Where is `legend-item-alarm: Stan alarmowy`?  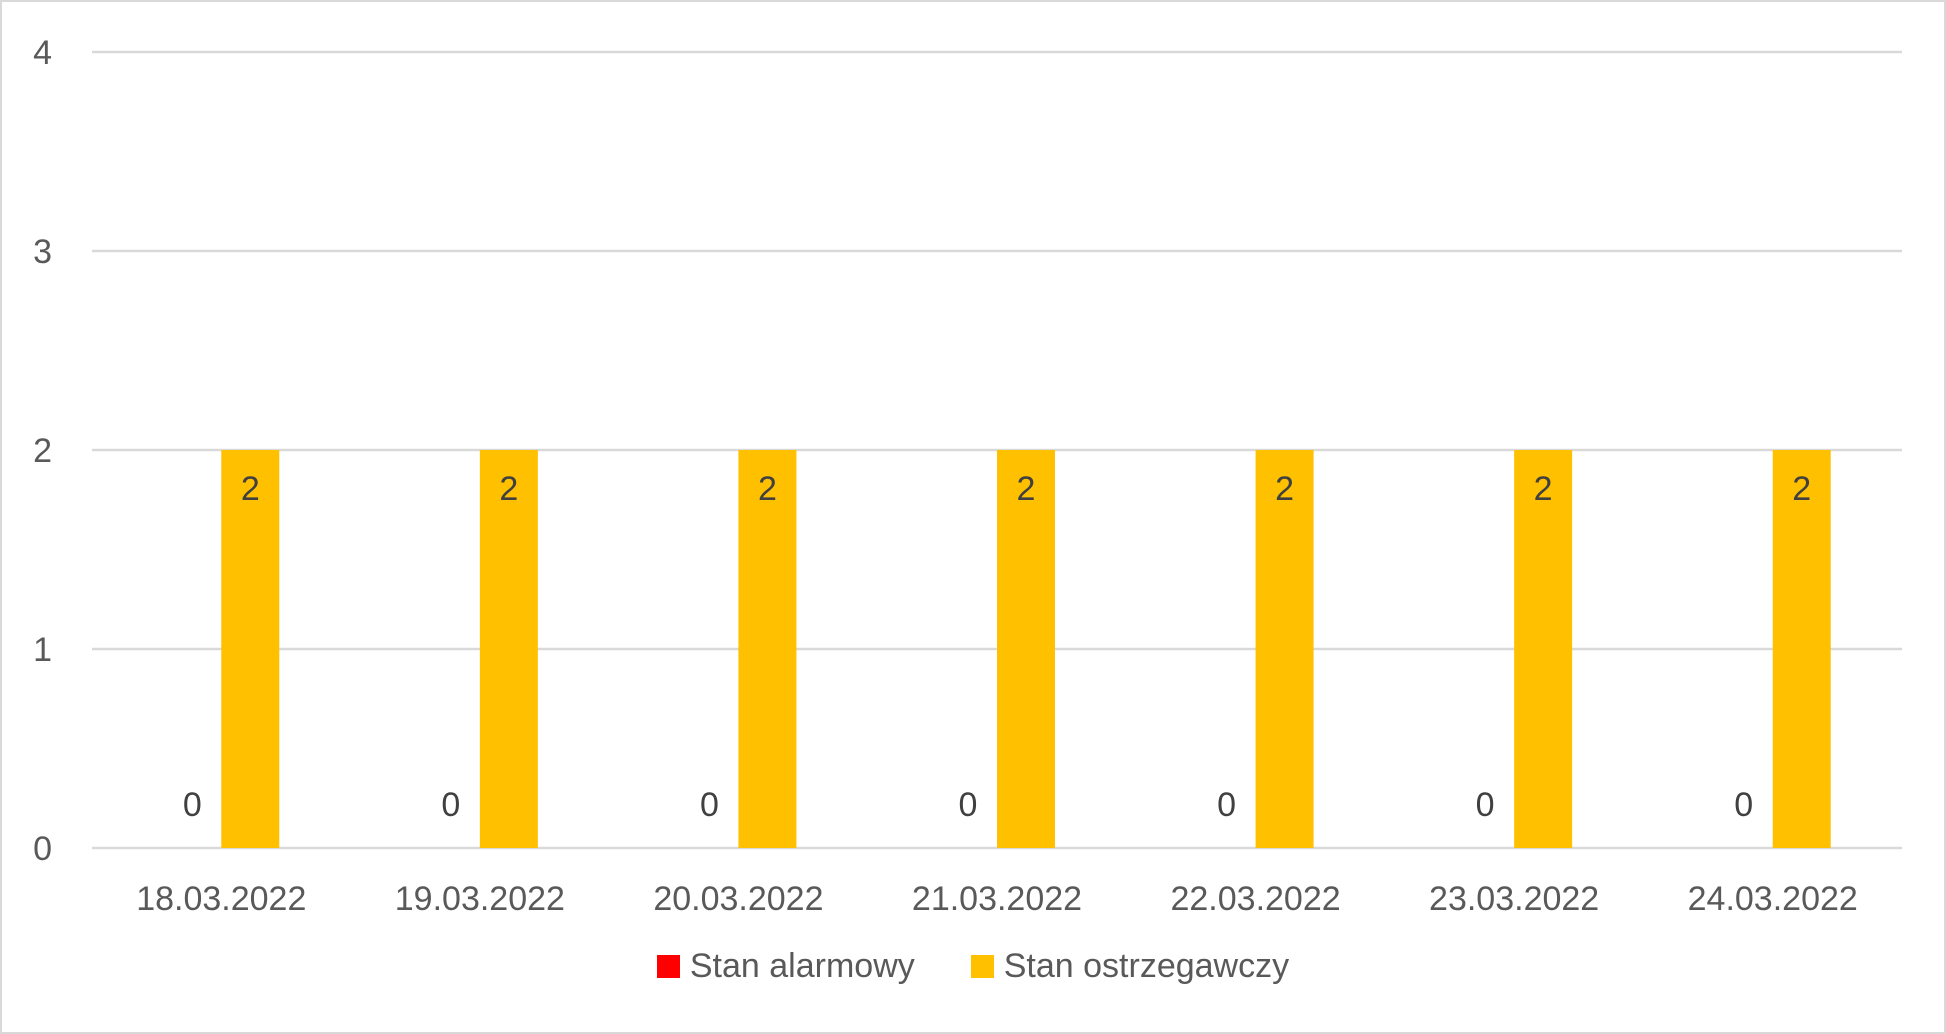 legend-item-alarm: Stan alarmowy is located at coordinates (785, 966).